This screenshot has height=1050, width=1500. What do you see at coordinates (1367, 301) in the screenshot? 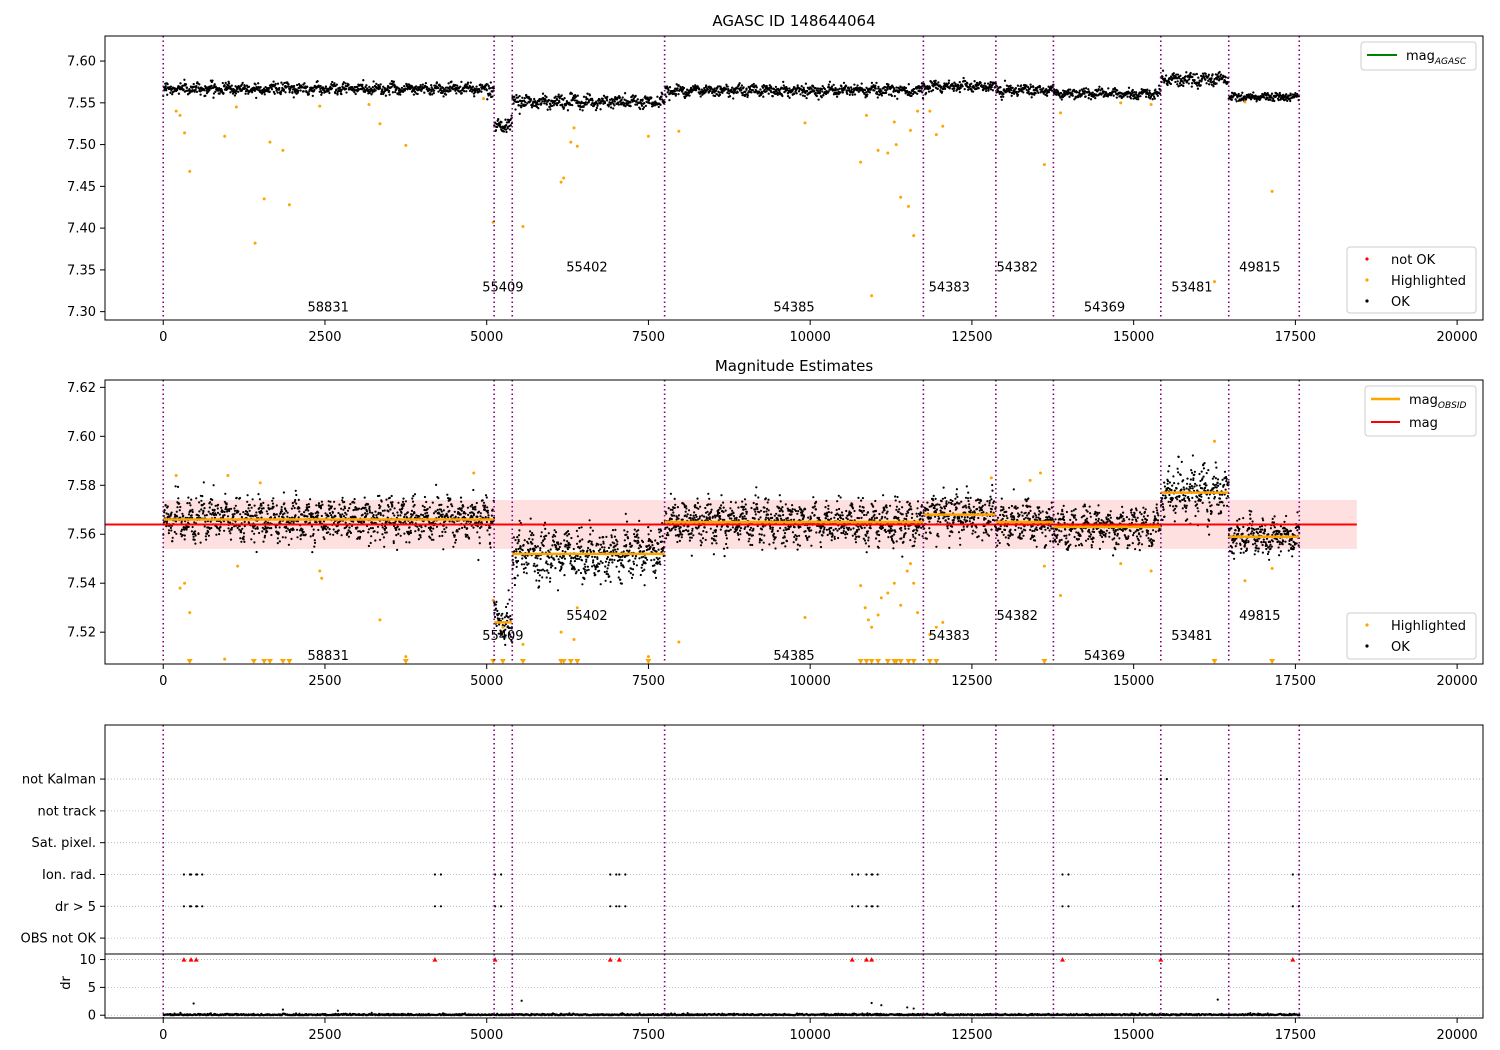
I see `legend-marker-ok` at bounding box center [1367, 301].